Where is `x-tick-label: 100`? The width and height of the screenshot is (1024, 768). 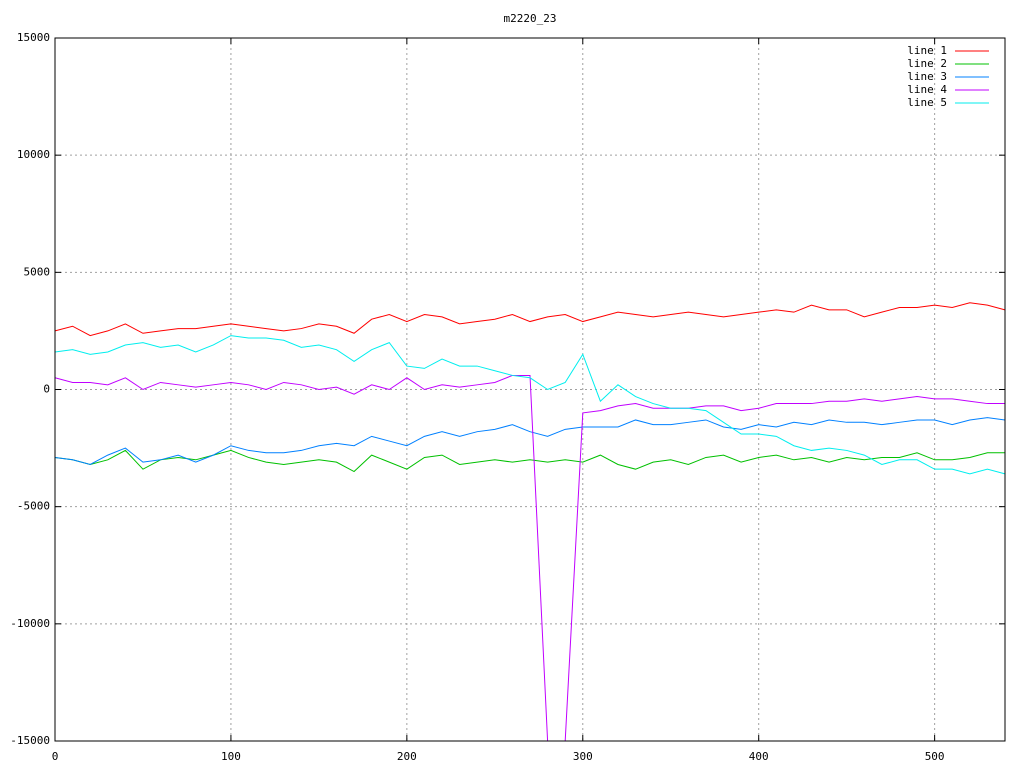
x-tick-label: 100 is located at coordinates (231, 756).